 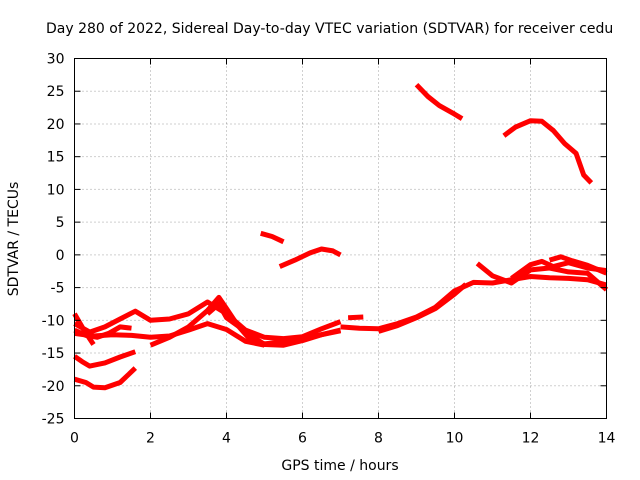 I want to click on y-tick-label: 25, so click(x=56, y=92).